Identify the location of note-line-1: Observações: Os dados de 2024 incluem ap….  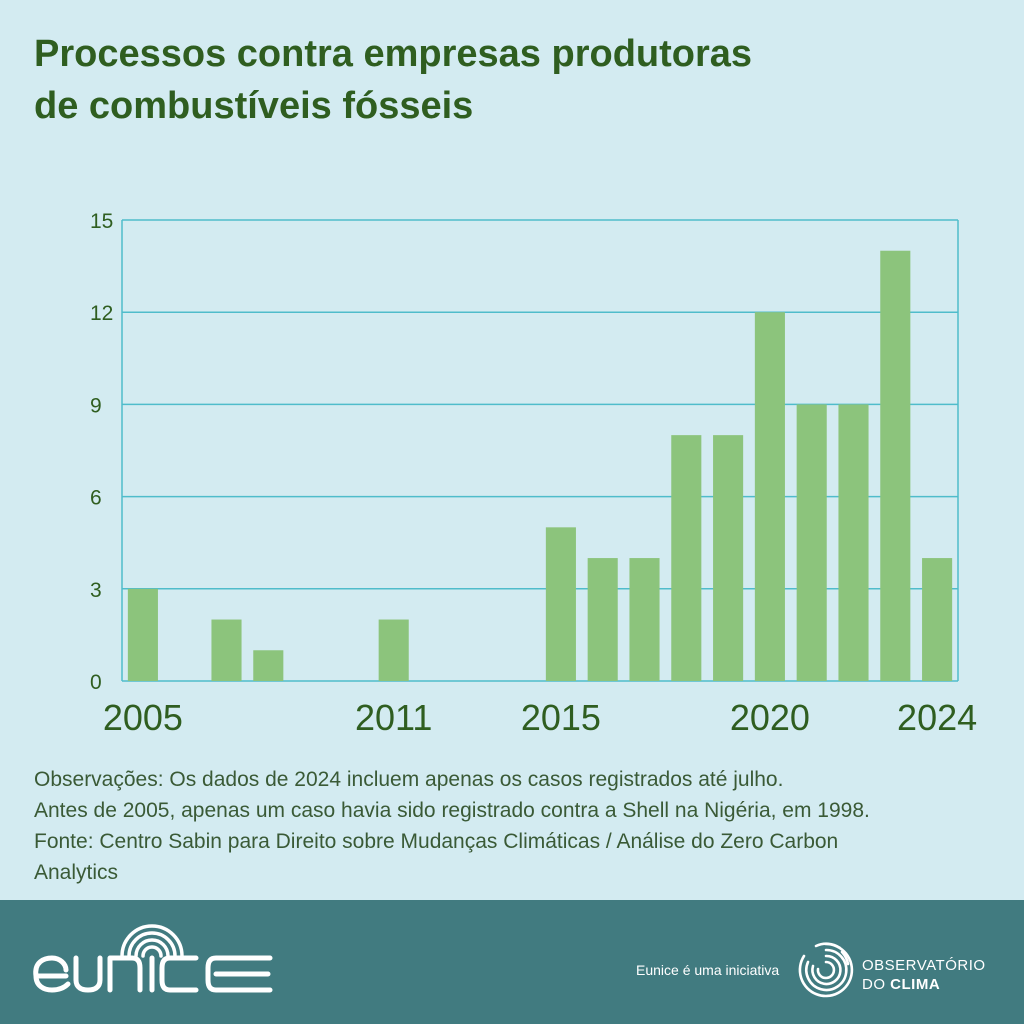
(409, 779).